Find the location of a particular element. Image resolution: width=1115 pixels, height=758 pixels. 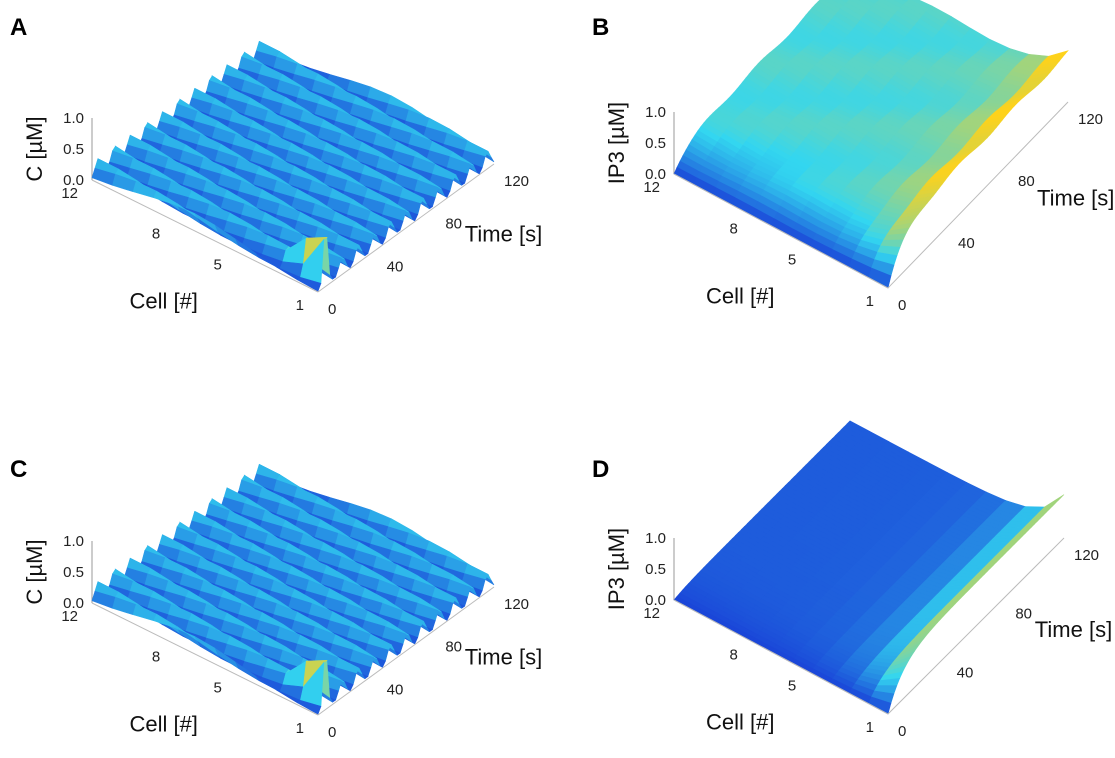

z-axis-label: C [µM] is located at coordinates (34, 148).